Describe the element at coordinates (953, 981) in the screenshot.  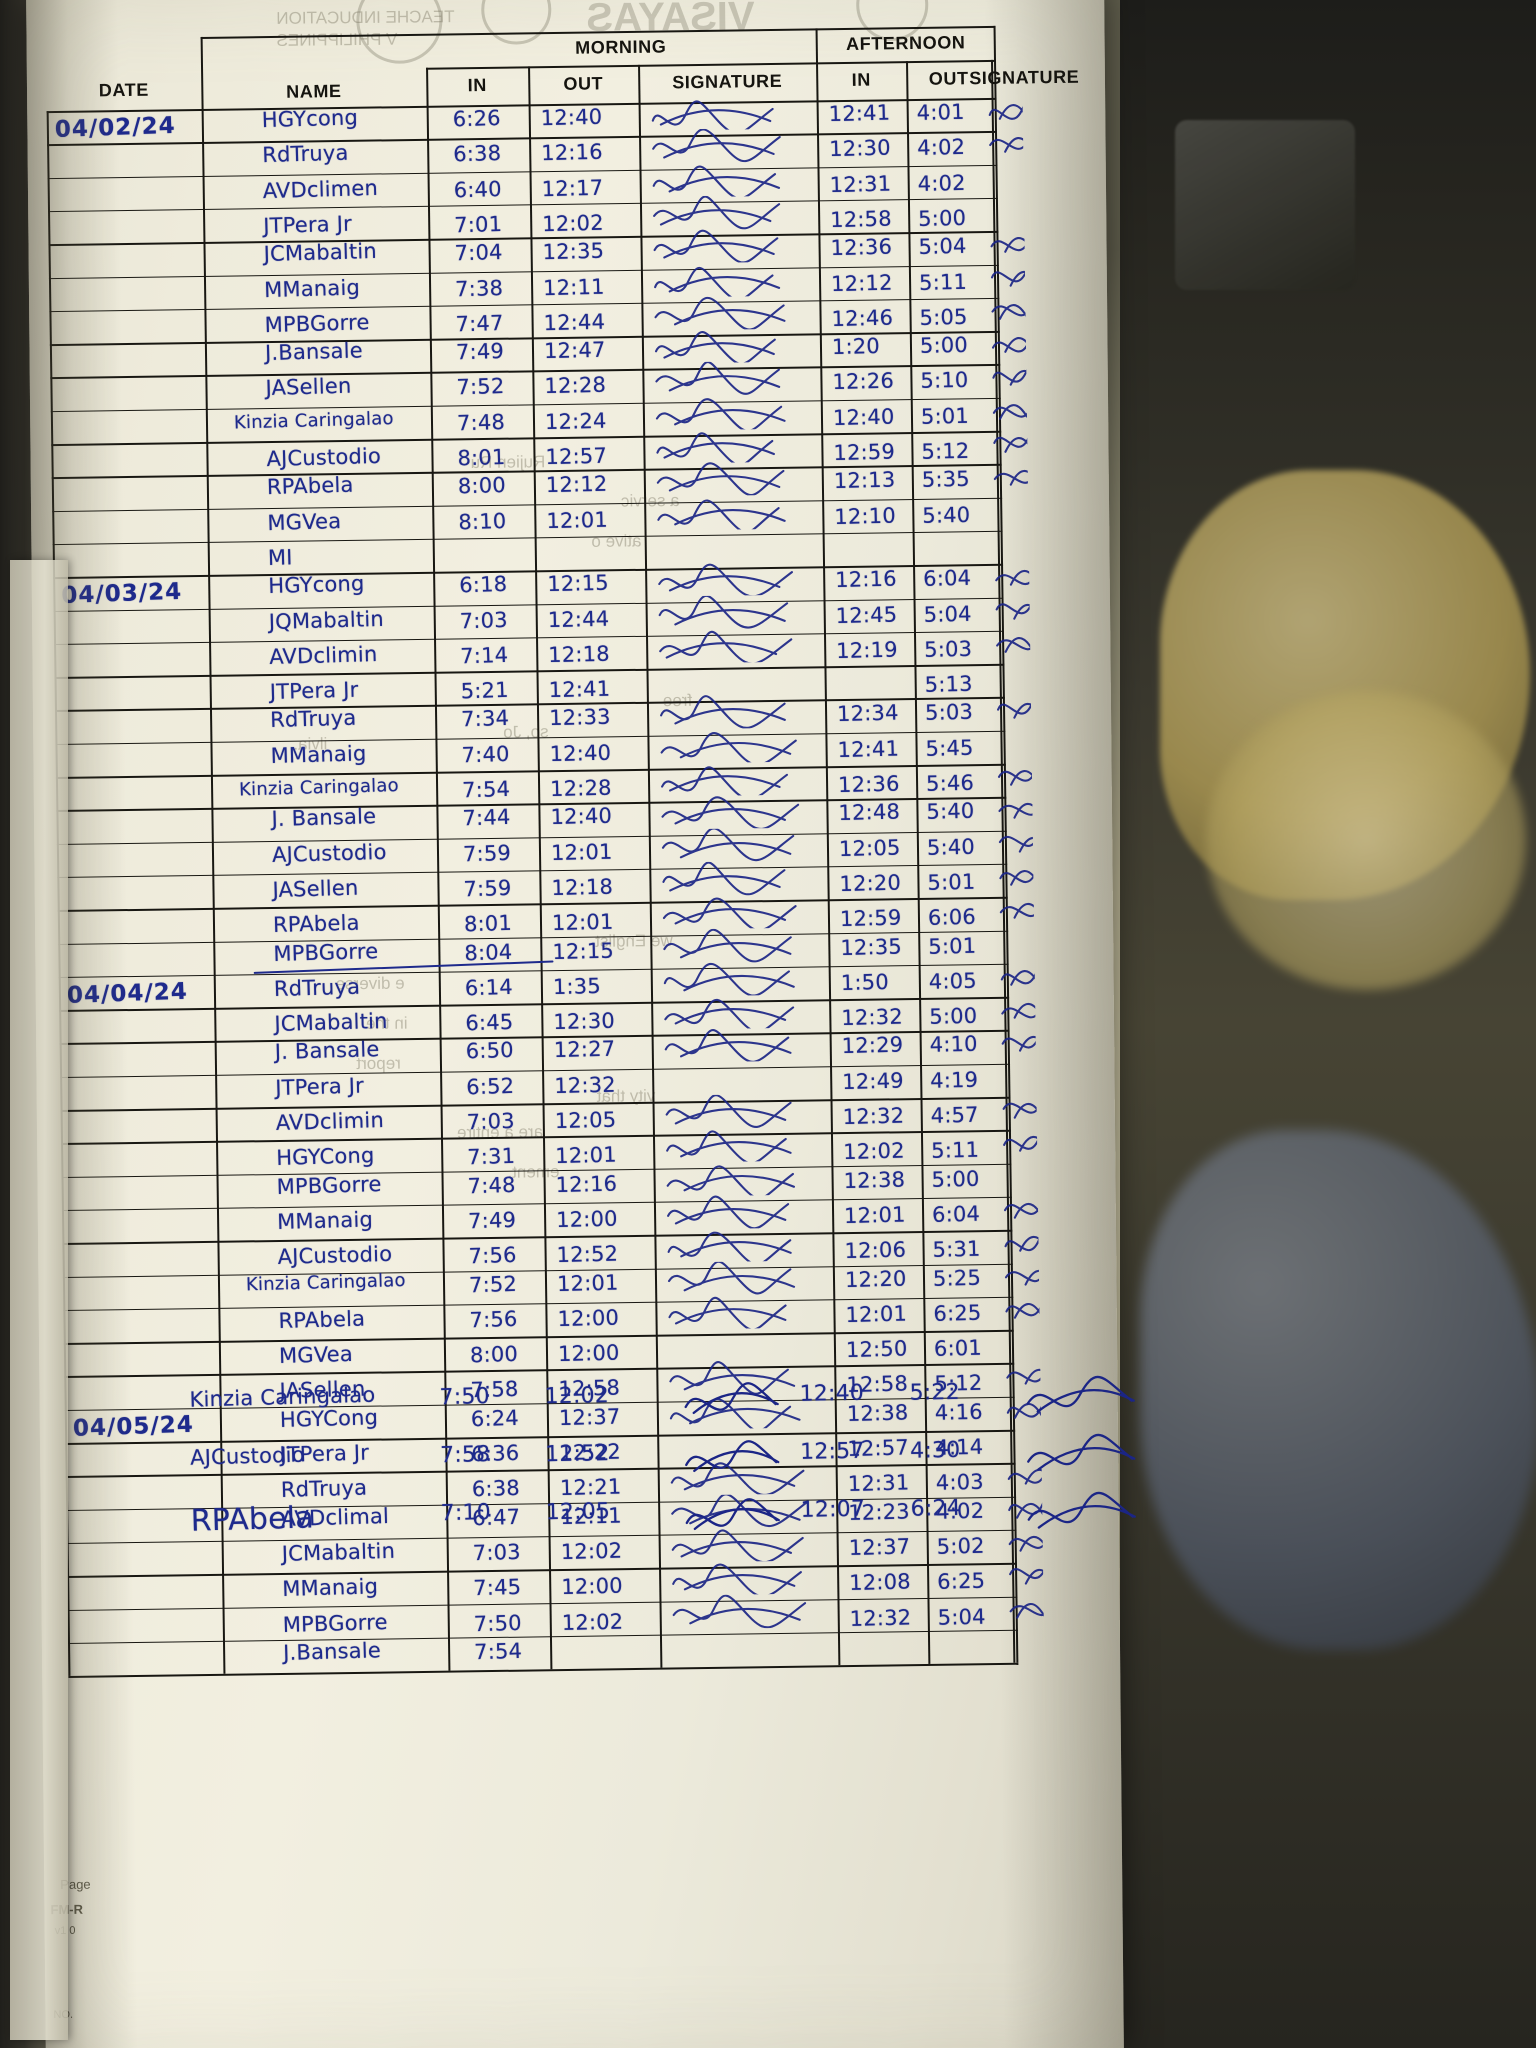
I see `cell-afternoon-out: 4:05` at that location.